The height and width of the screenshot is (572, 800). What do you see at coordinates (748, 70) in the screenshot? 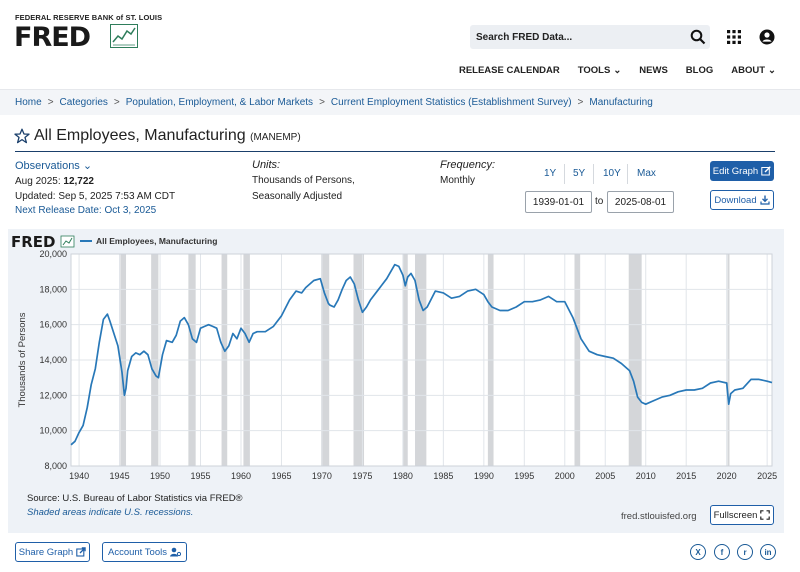
I see `nav-label: ABOUT` at bounding box center [748, 70].